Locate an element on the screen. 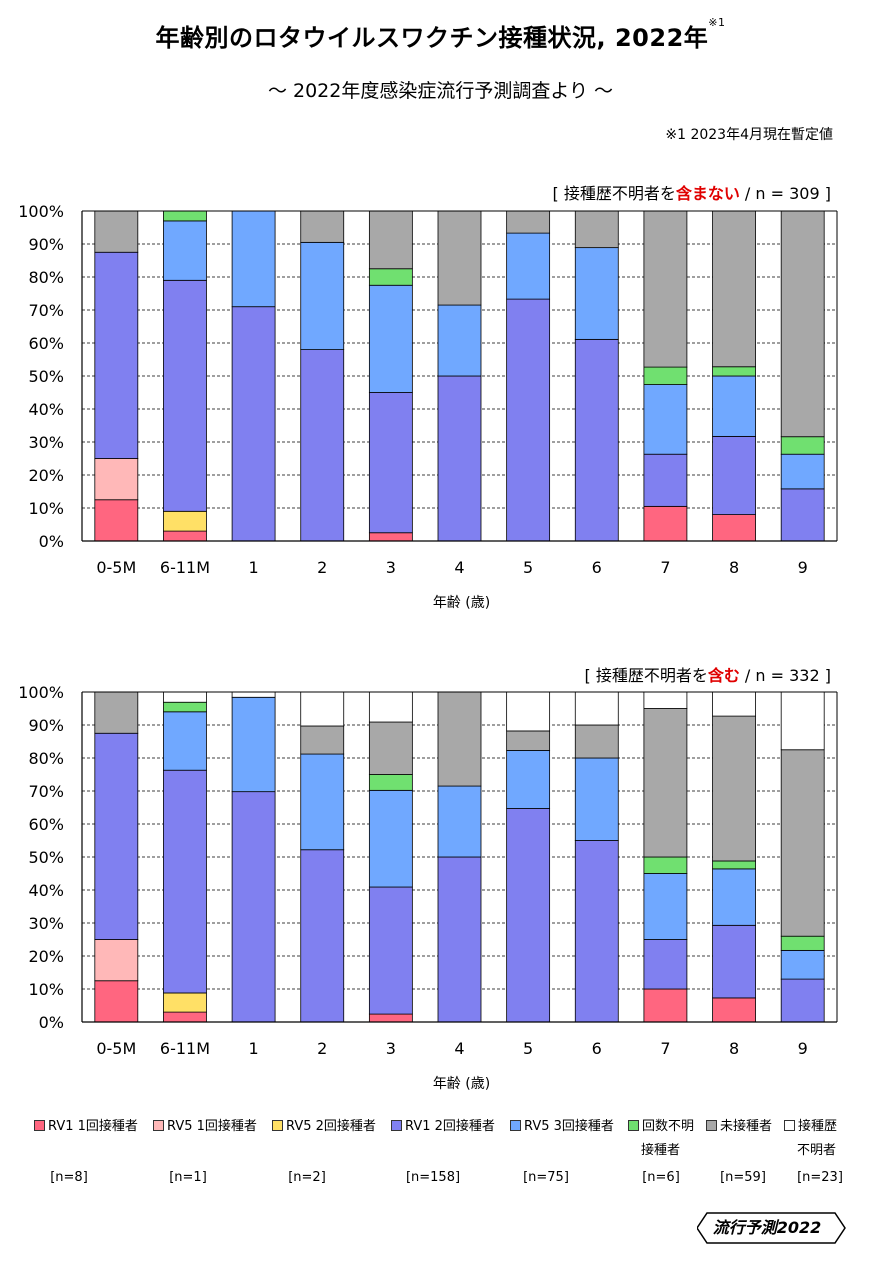 The image size is (881, 1261). y-tick-label: 10% is located at coordinates (46, 989).